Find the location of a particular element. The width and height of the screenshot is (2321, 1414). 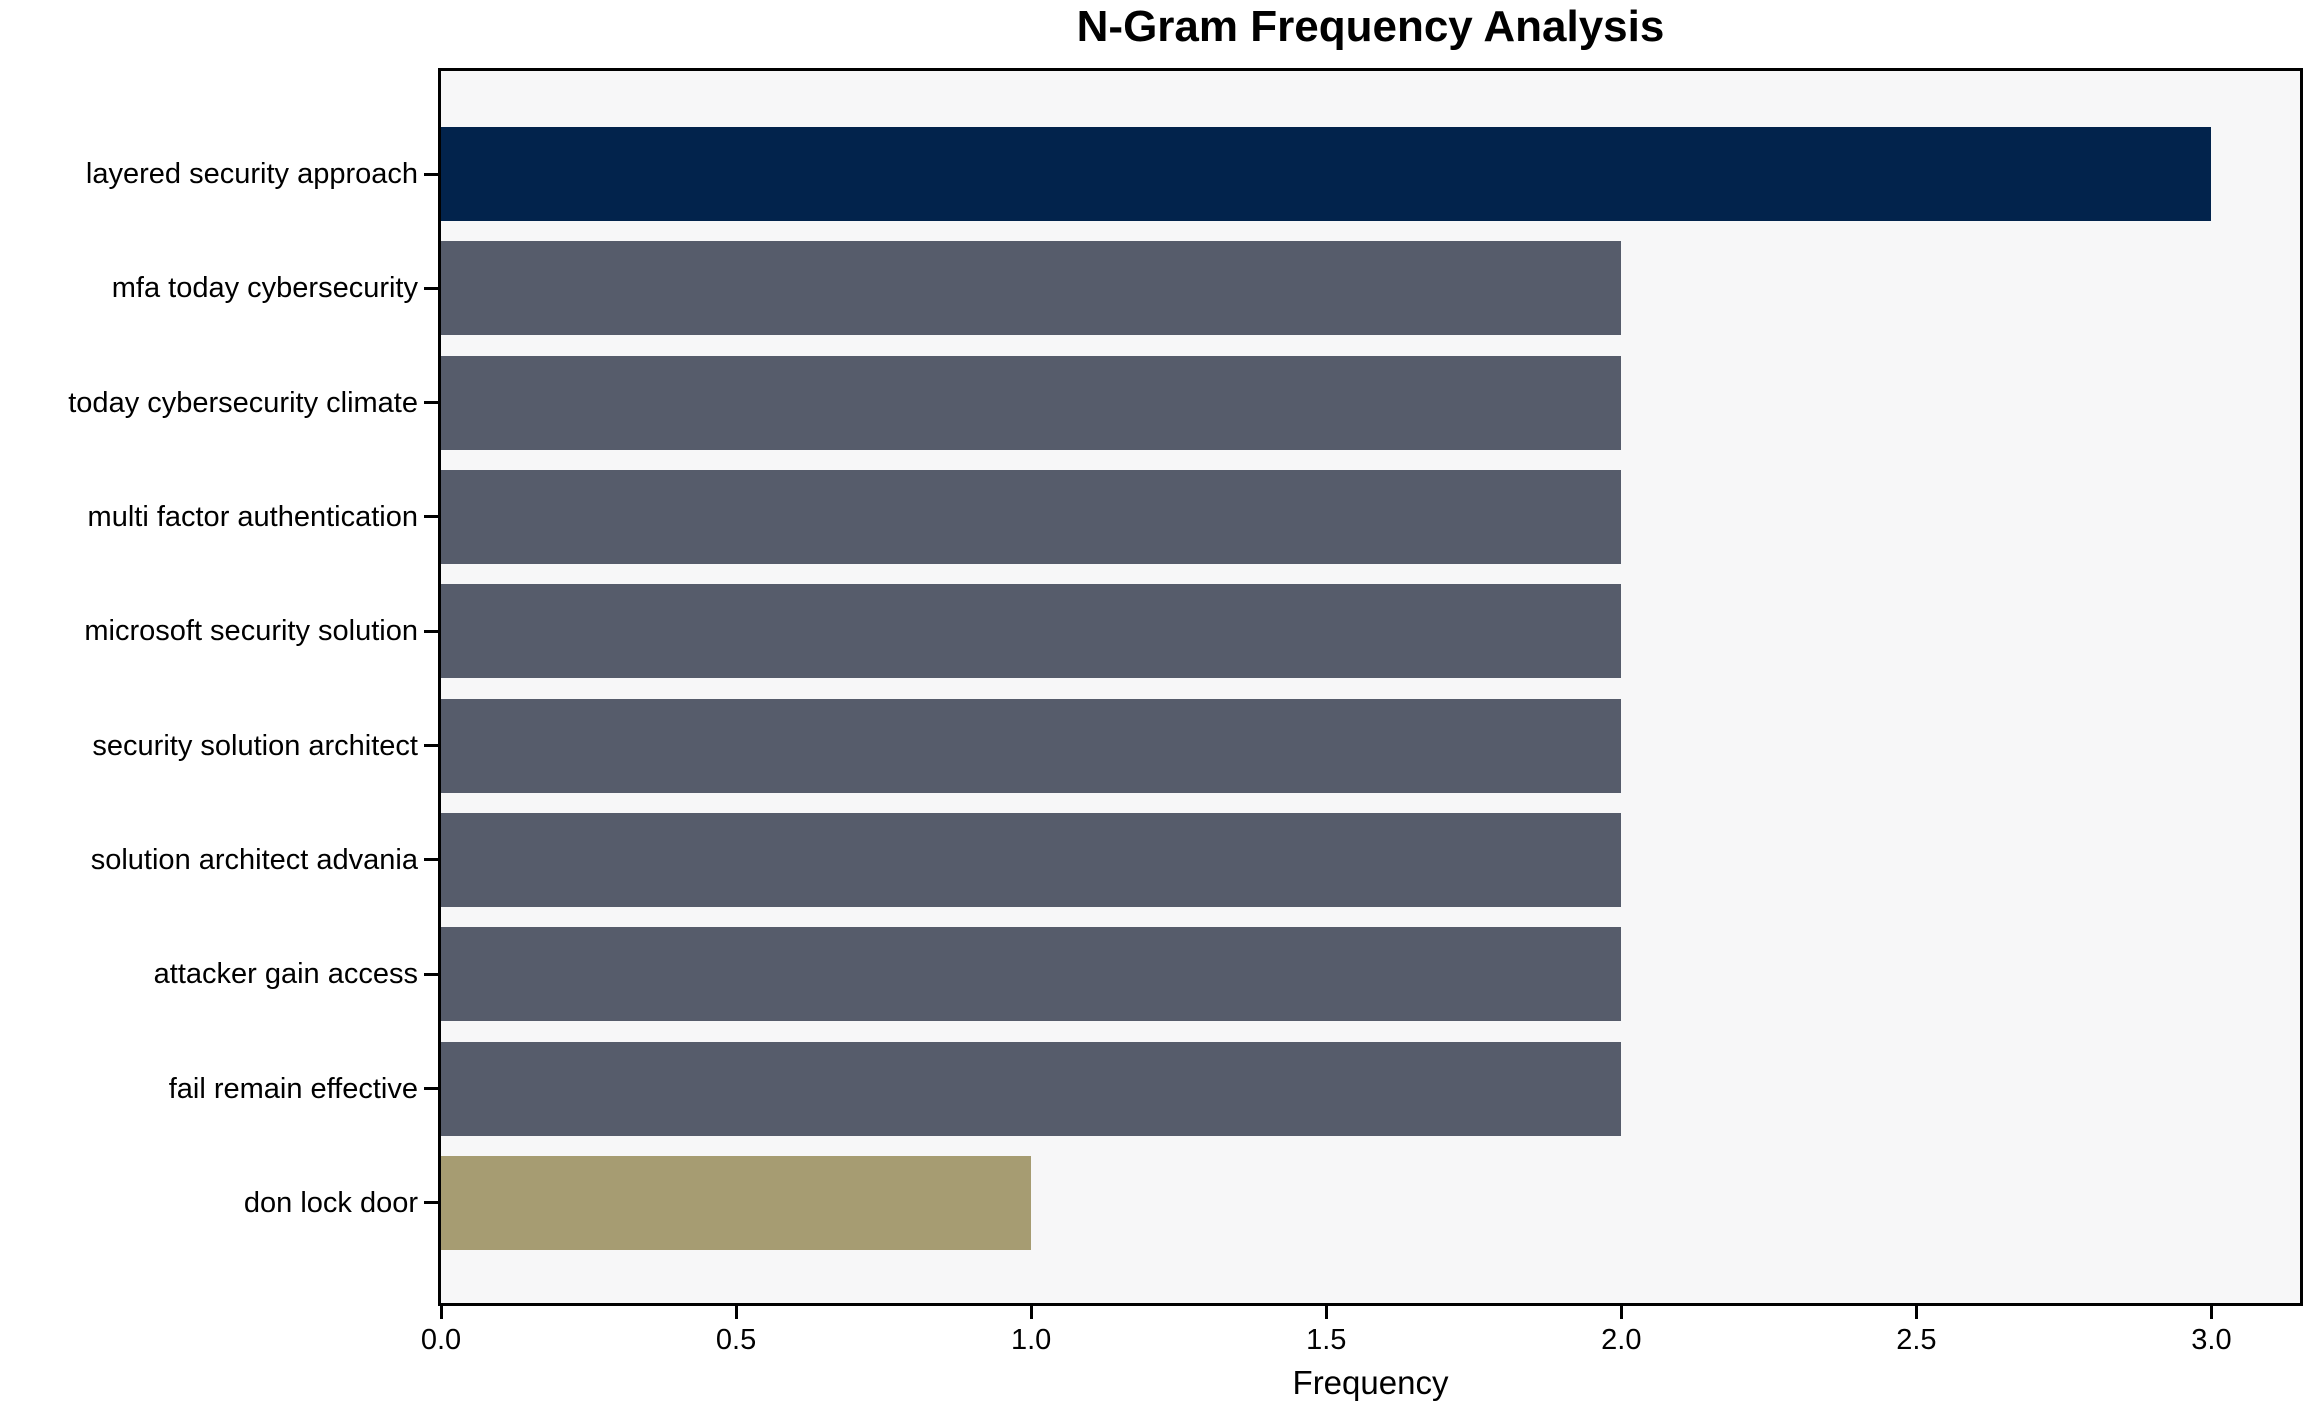

y-tick-label: layered security approach is located at coordinates (251, 174).